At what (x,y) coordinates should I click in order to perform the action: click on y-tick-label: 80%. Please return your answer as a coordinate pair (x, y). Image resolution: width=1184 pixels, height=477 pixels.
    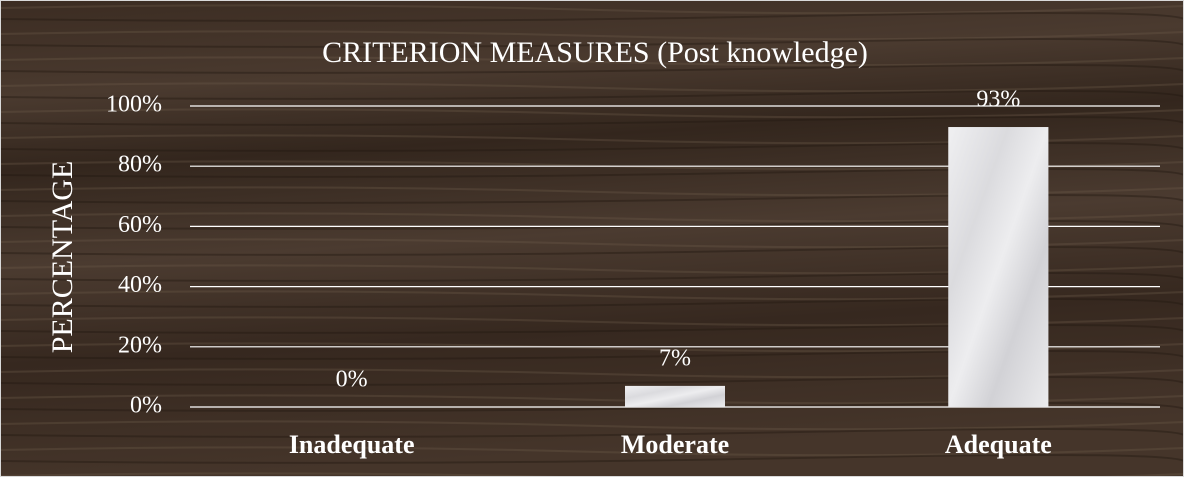
    Looking at the image, I should click on (140, 165).